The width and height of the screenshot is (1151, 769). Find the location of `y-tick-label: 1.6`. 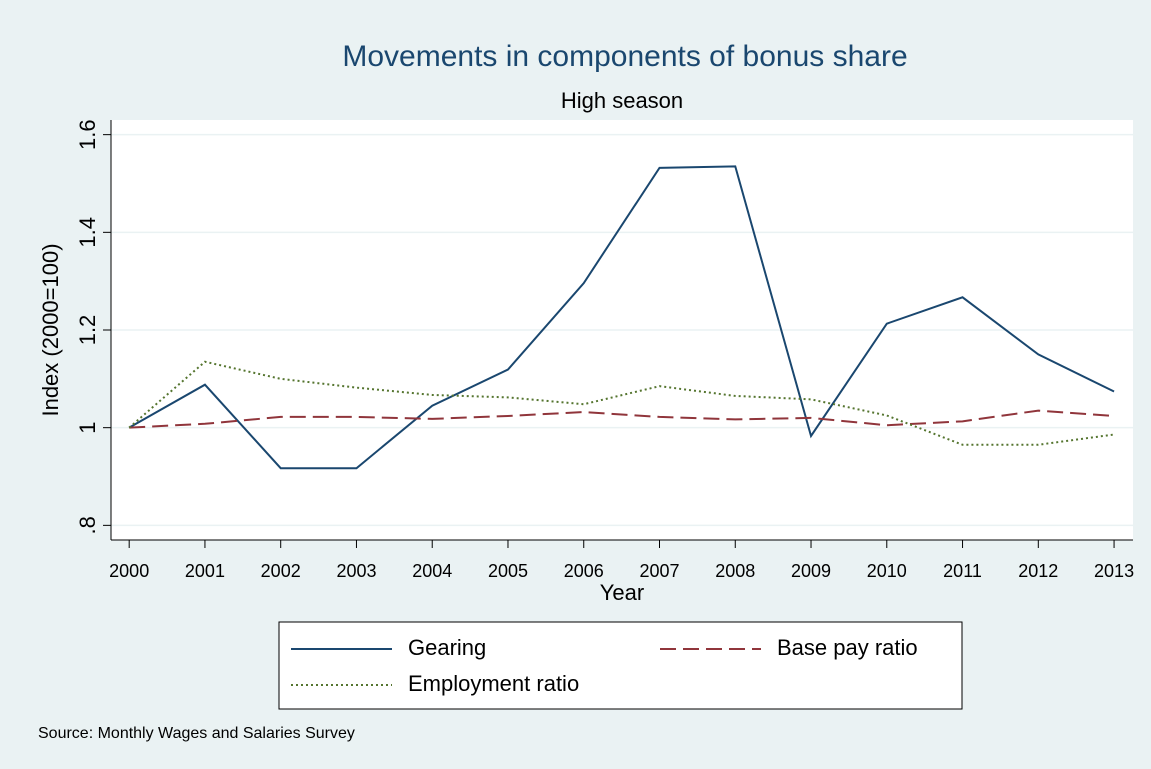

y-tick-label: 1.6 is located at coordinates (87, 134).